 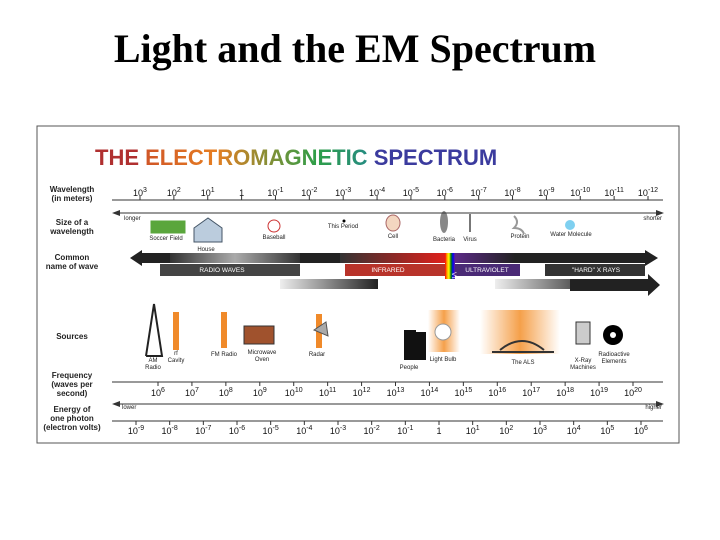 What do you see at coordinates (551, 190) in the screenshot?
I see `tick-exponent: -9` at bounding box center [551, 190].